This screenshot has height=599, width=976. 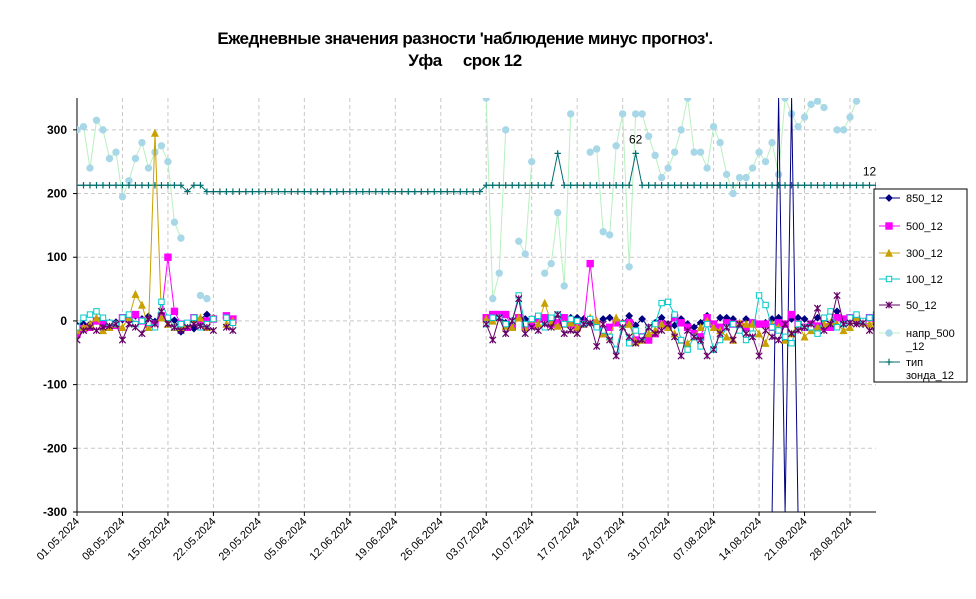 What do you see at coordinates (63, 321) in the screenshot?
I see `y-tick-label: 0` at bounding box center [63, 321].